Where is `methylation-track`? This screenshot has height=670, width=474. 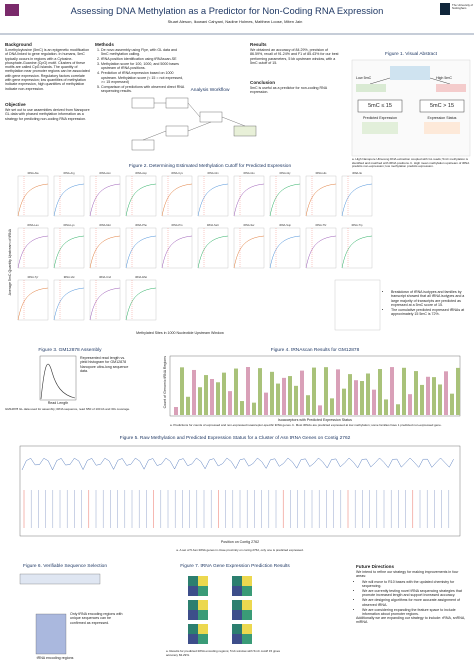
methylation-track is located at coordinates (237, 464).